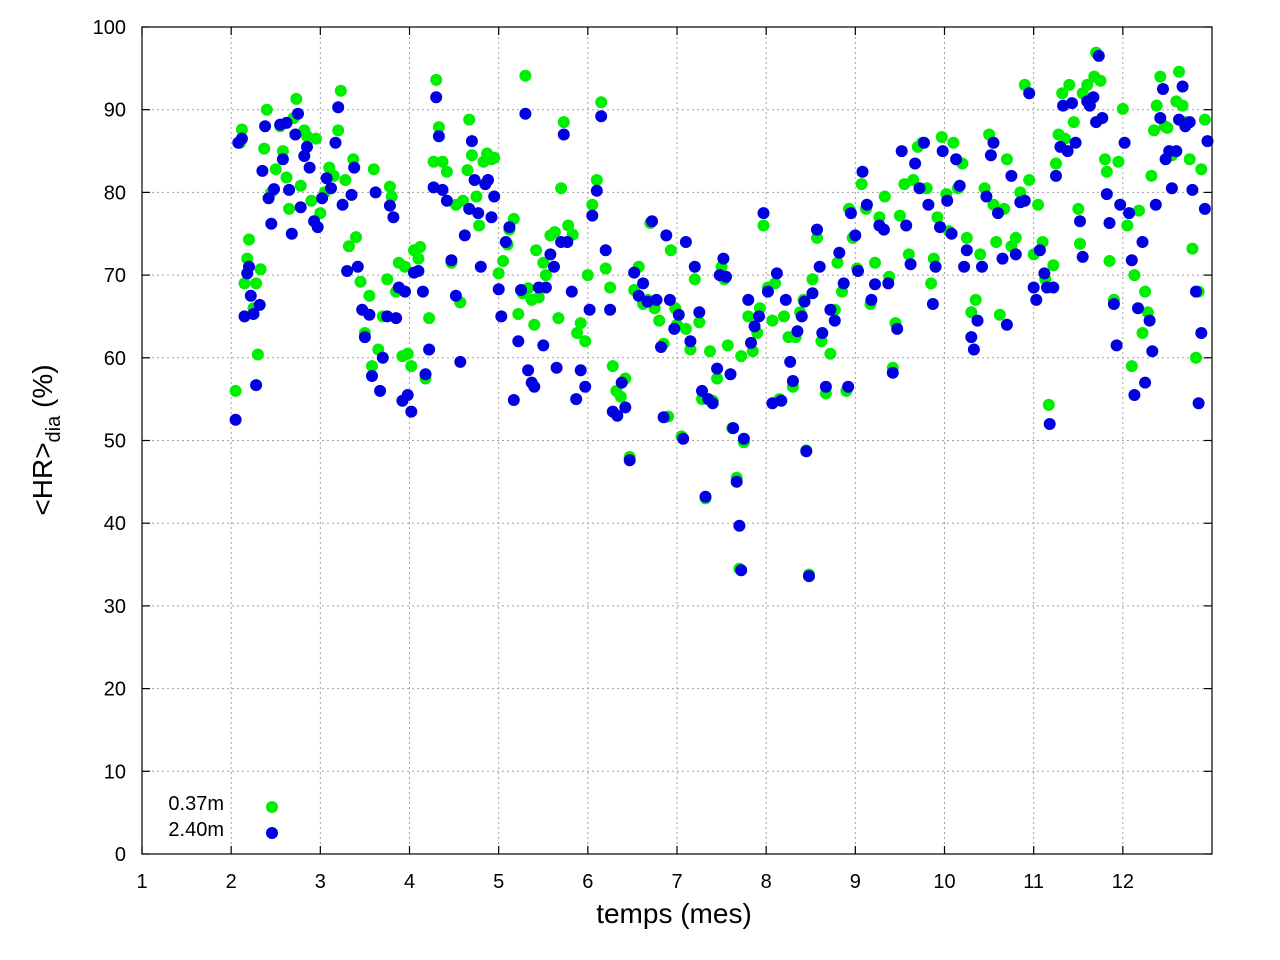 This screenshot has width=1280, height=960. Describe the element at coordinates (676, 882) in the screenshot. I see `x-tick-label: 7` at that location.